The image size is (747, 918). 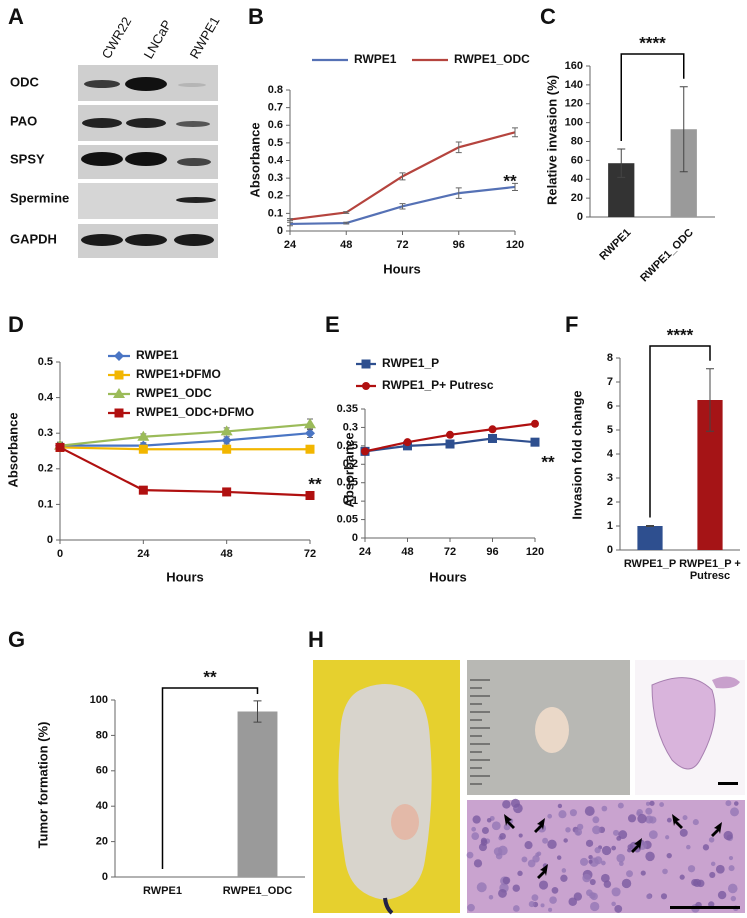 I want to click on y-tick-label: 0.25, so click(x=347, y=446).